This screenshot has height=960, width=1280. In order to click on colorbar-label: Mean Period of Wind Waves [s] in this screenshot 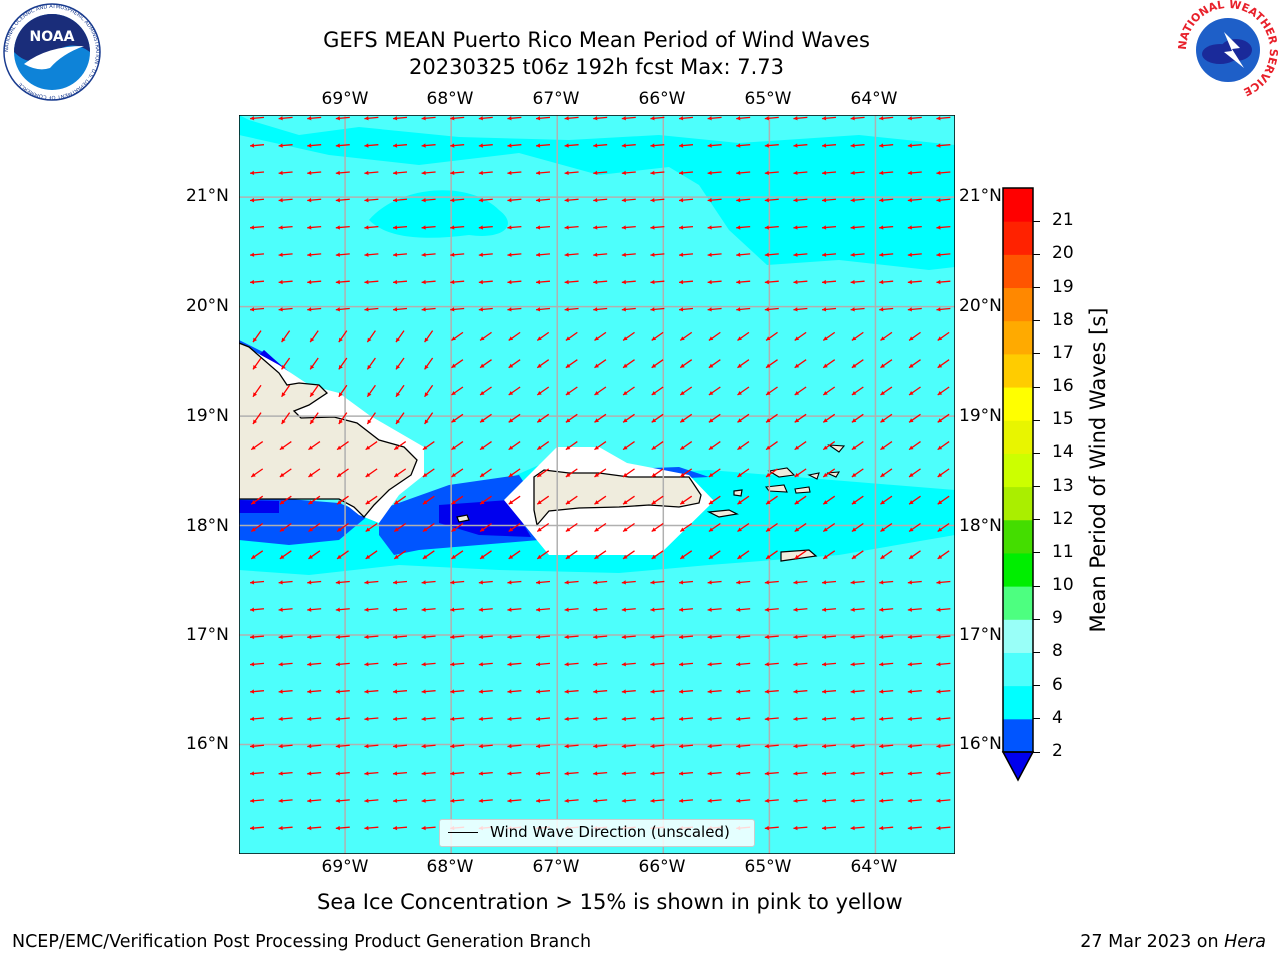, I will do `click(1098, 470)`.